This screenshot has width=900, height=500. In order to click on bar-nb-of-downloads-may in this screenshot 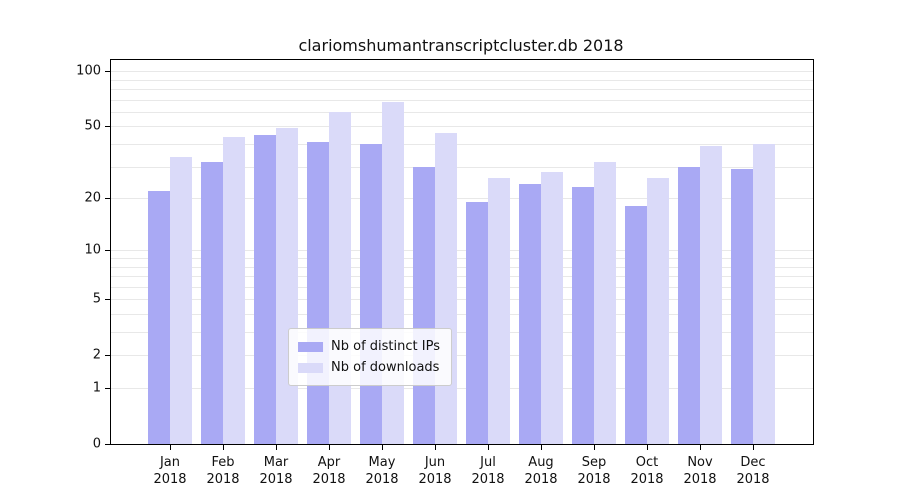, I will do `click(393, 273)`.